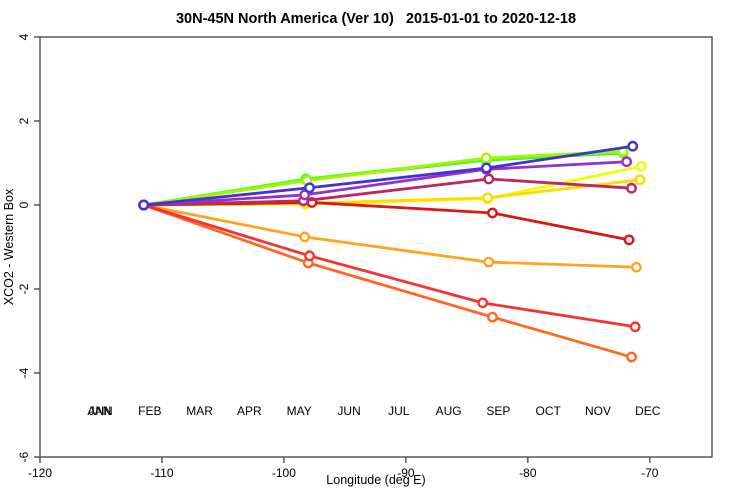 This screenshot has width=750, height=500. Describe the element at coordinates (648, 411) in the screenshot. I see `legend-label-dec: DEC` at that location.